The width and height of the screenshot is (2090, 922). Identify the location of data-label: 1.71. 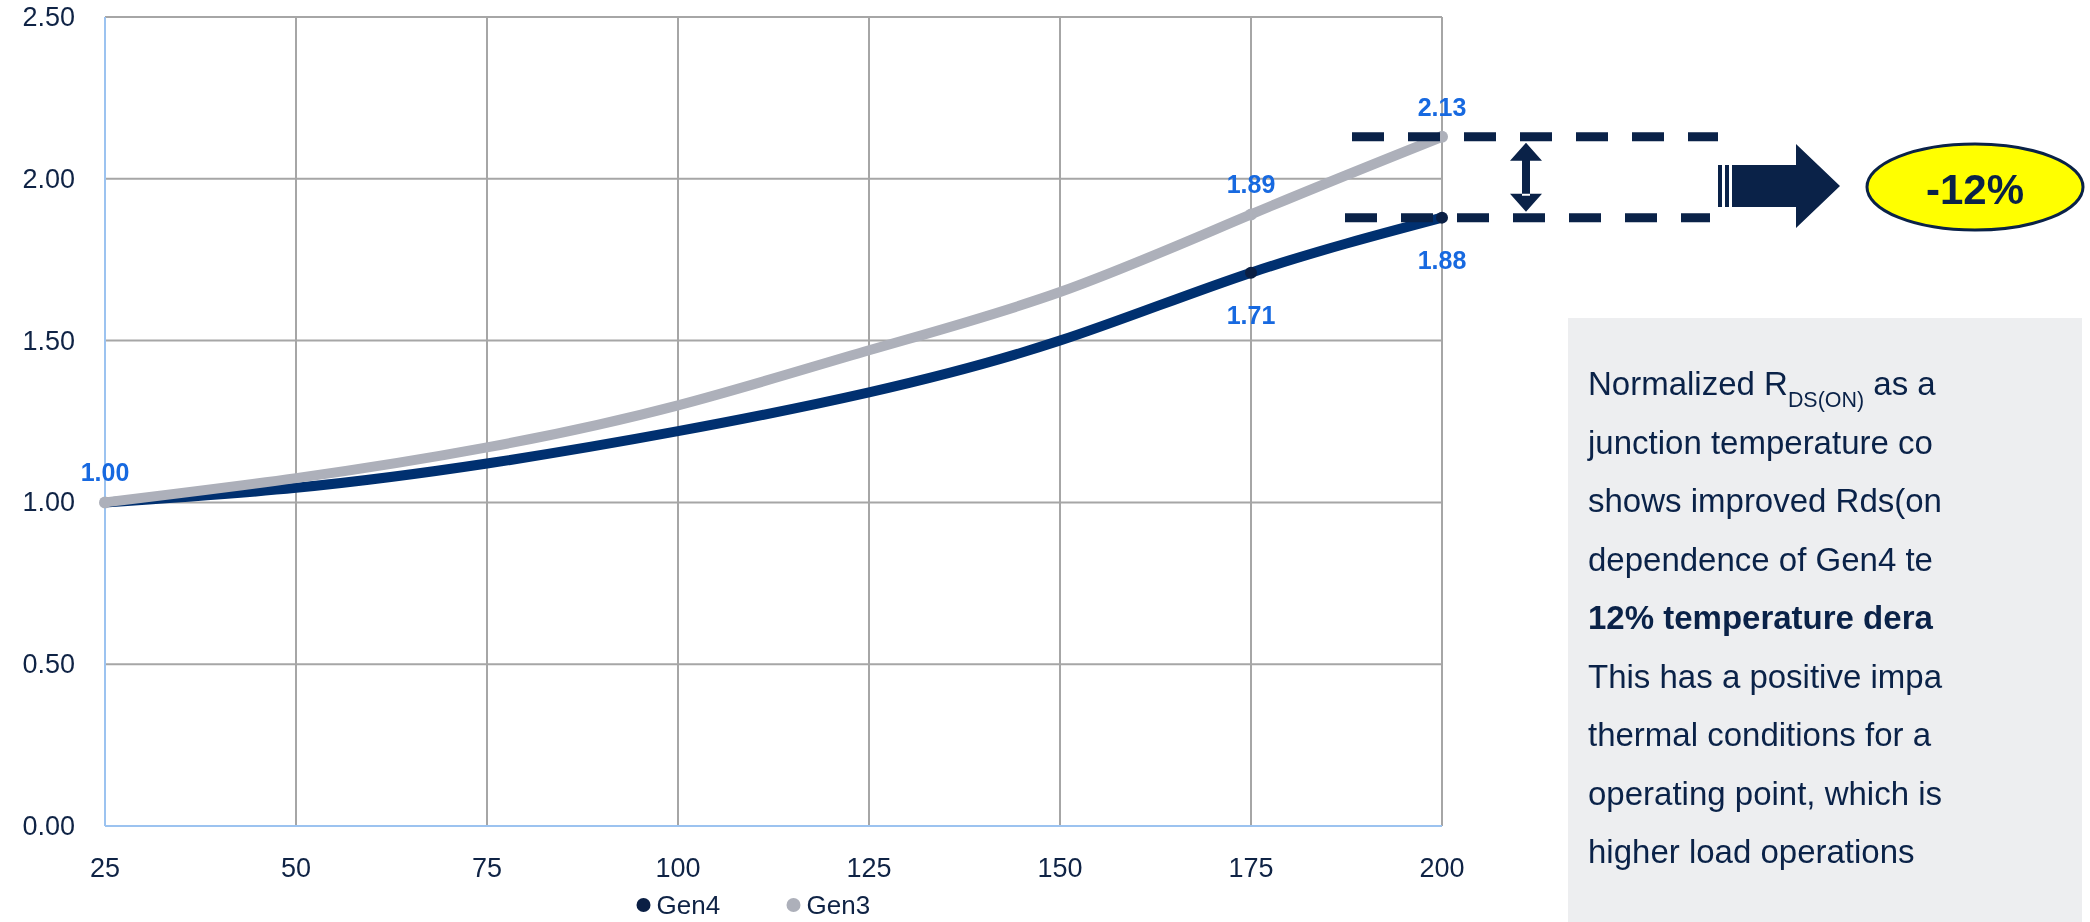
(1251, 314).